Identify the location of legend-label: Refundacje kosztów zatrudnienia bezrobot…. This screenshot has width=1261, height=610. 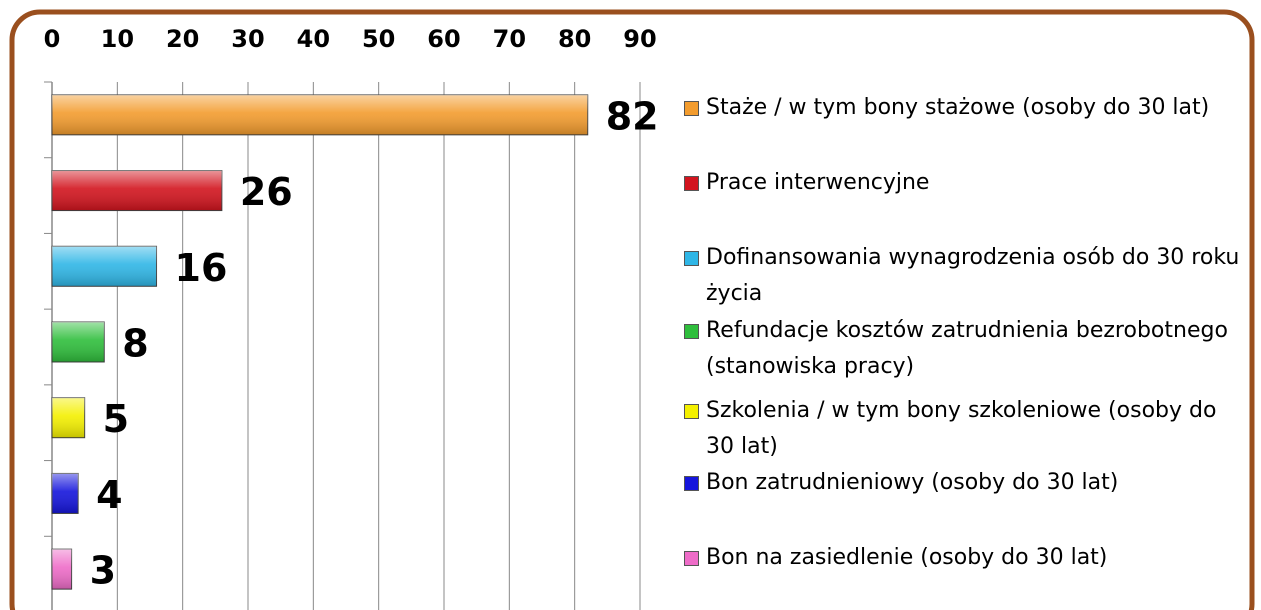
(967, 348).